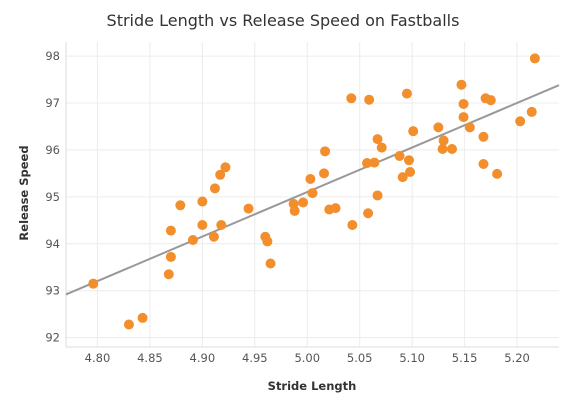 This screenshot has width=567, height=408. I want to click on y-tick-label: 95, so click(52, 197).